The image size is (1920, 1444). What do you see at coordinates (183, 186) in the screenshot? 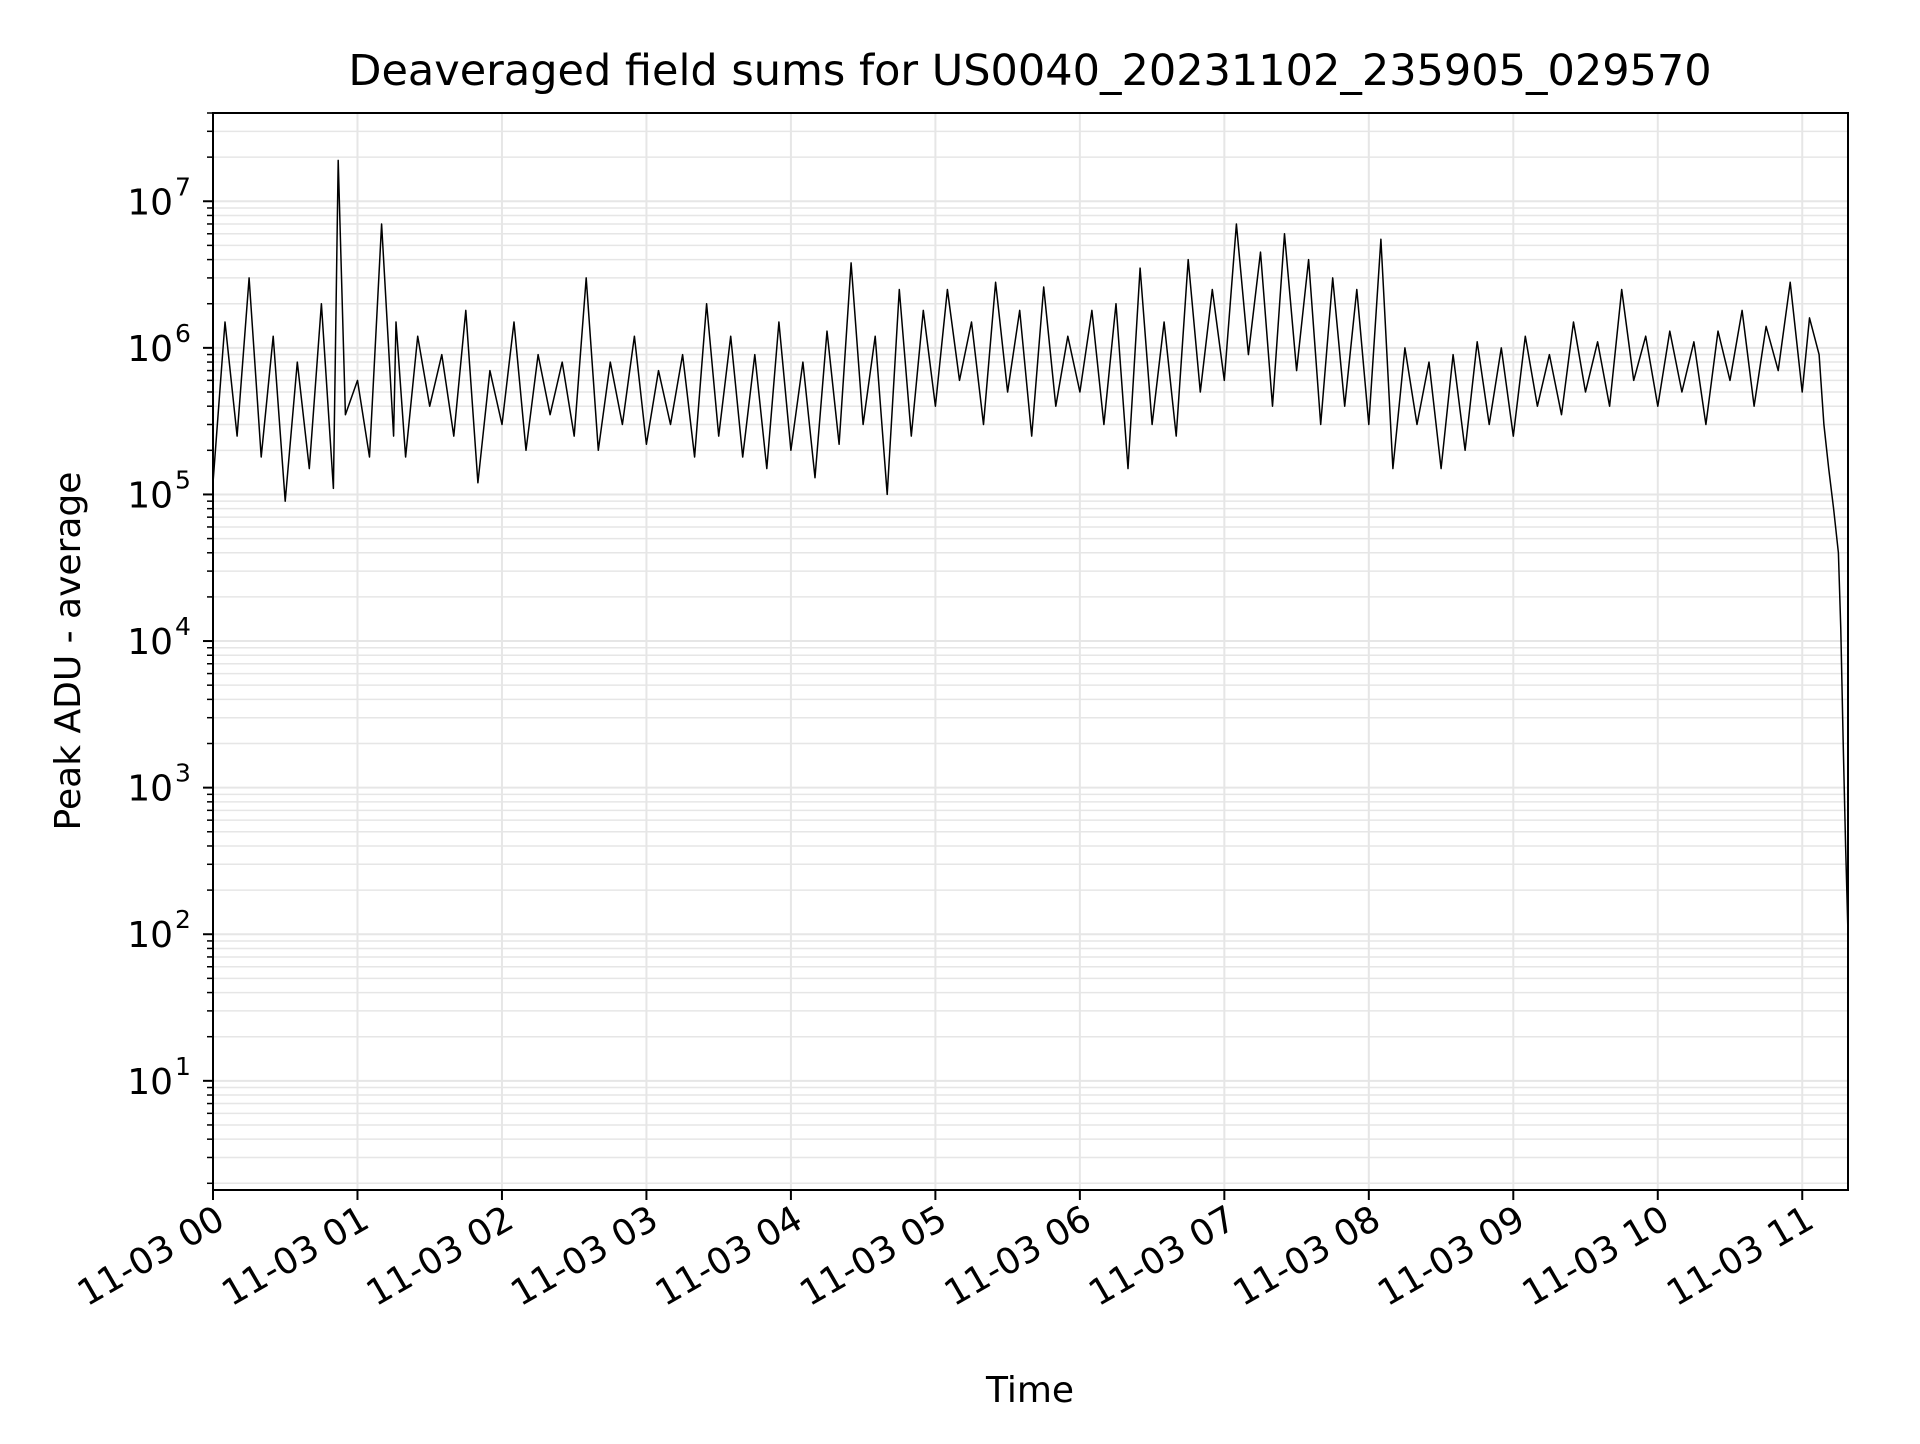
I see `y-tick-exponent: 7` at bounding box center [183, 186].